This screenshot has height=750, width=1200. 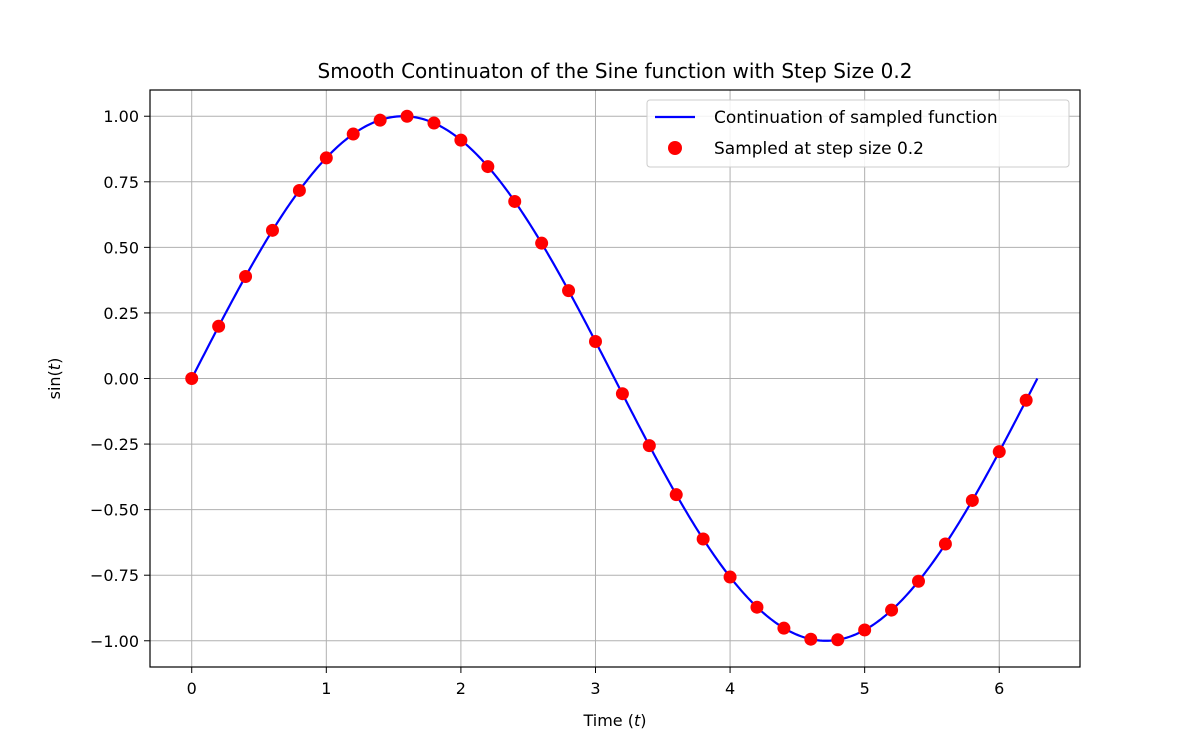 I want to click on x-tick-label: 4, so click(x=730, y=688).